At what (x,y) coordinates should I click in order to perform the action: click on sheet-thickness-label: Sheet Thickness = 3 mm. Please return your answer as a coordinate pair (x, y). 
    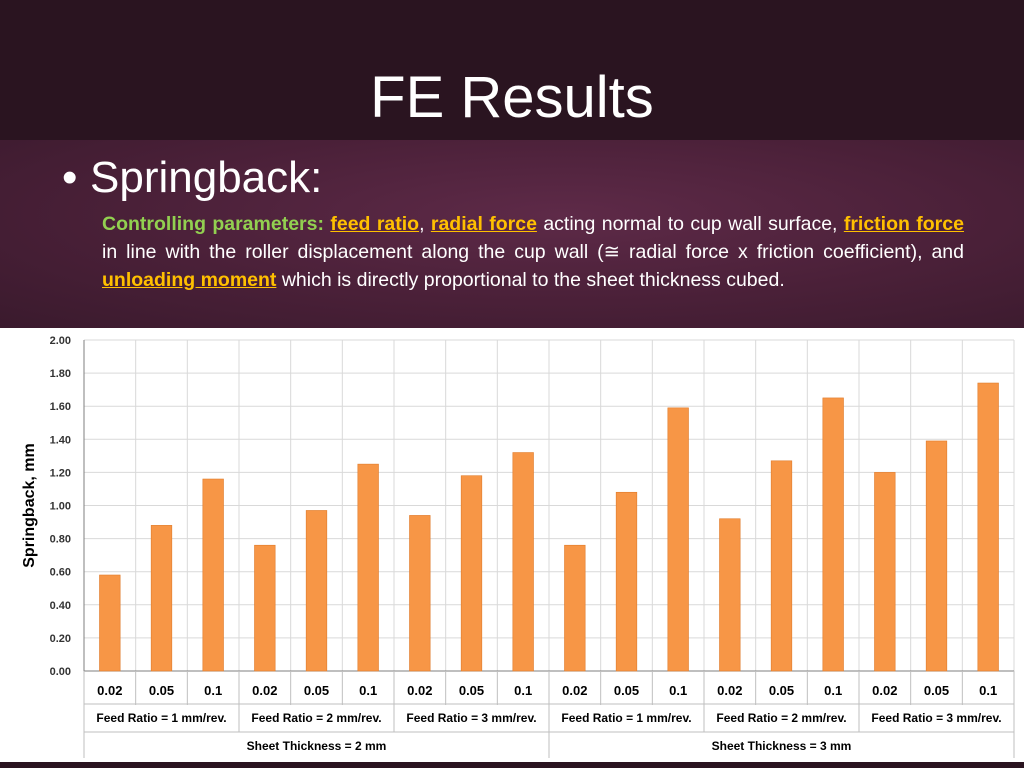
    Looking at the image, I should click on (782, 746).